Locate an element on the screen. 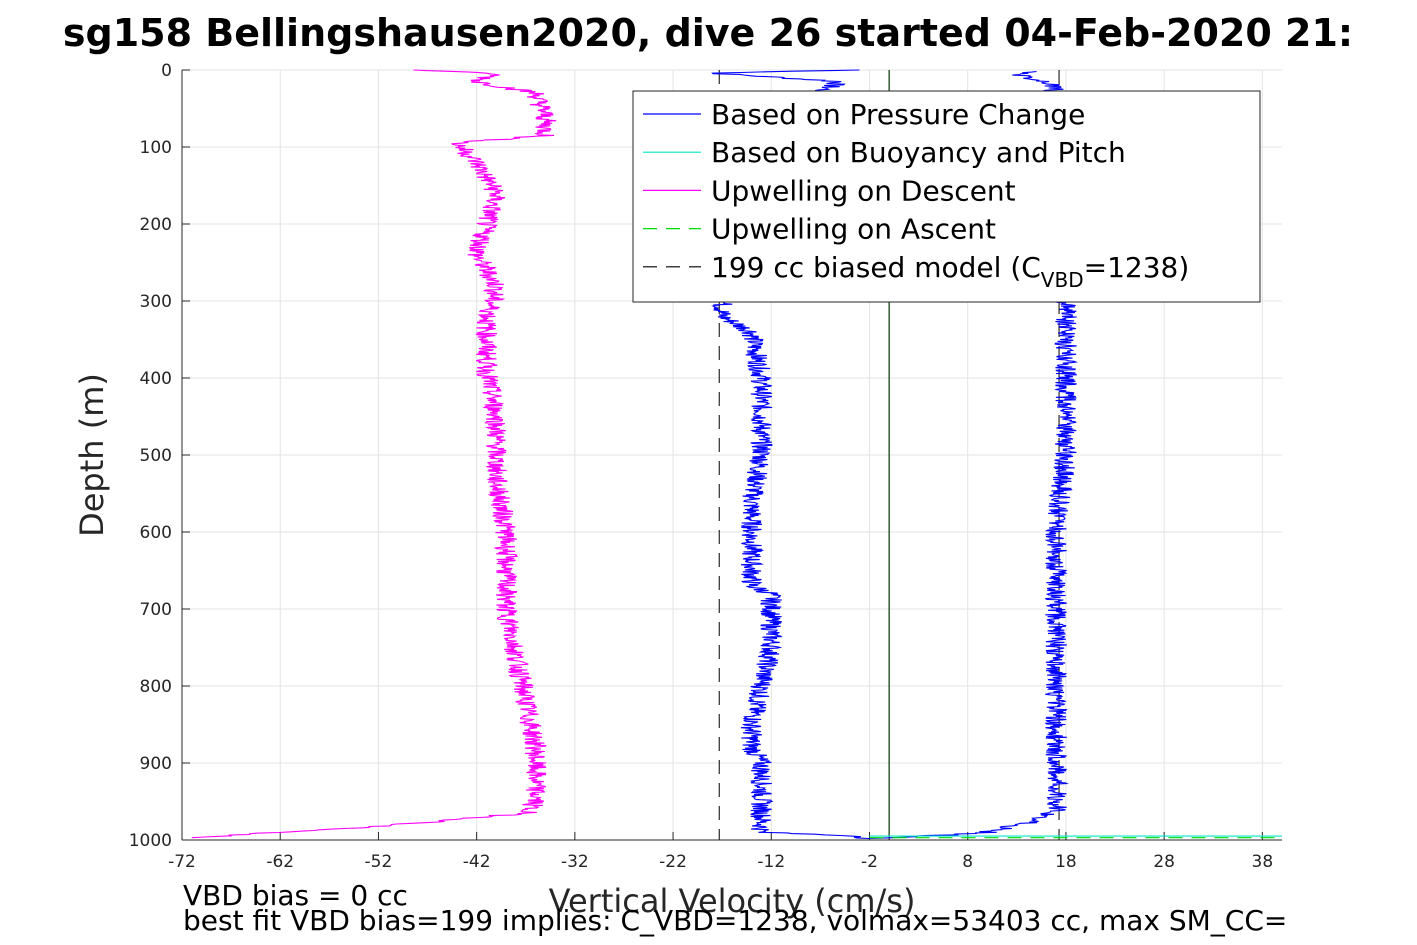 This screenshot has height=945, width=1417. x-tick-label: 38 is located at coordinates (1263, 862).